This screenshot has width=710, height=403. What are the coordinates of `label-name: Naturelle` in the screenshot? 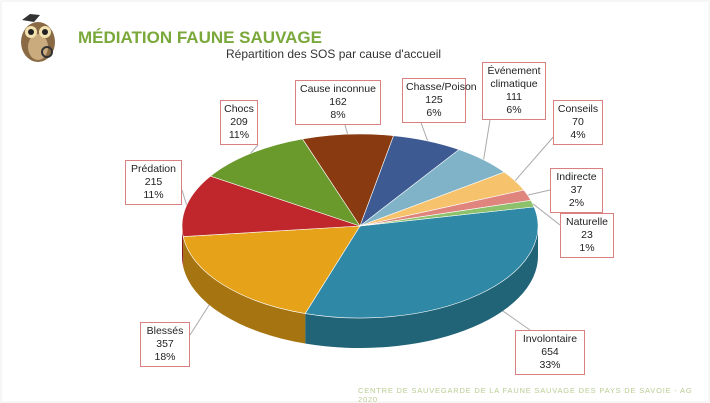 It's located at (587, 222).